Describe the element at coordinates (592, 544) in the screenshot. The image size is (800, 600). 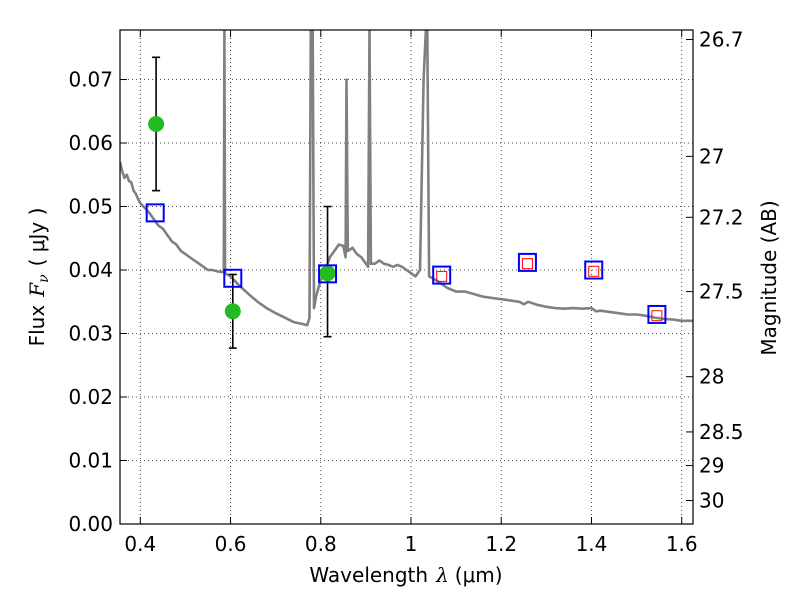
I see `x-tick-label: 1.4` at that location.